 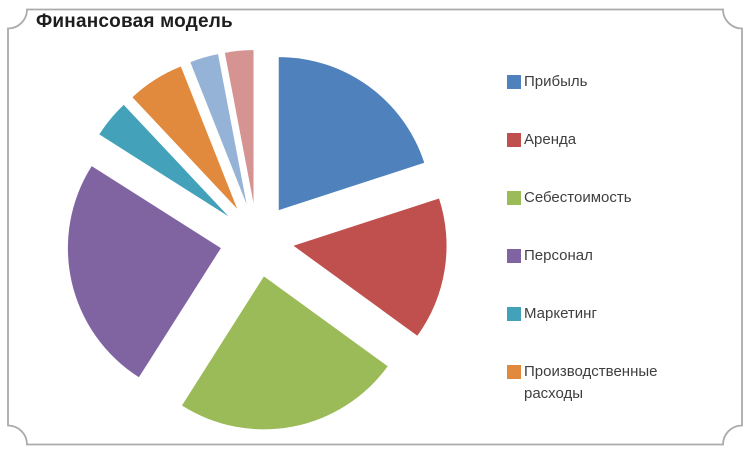 I want to click on legend-item-marketing: Маркетинг, so click(x=596, y=314).